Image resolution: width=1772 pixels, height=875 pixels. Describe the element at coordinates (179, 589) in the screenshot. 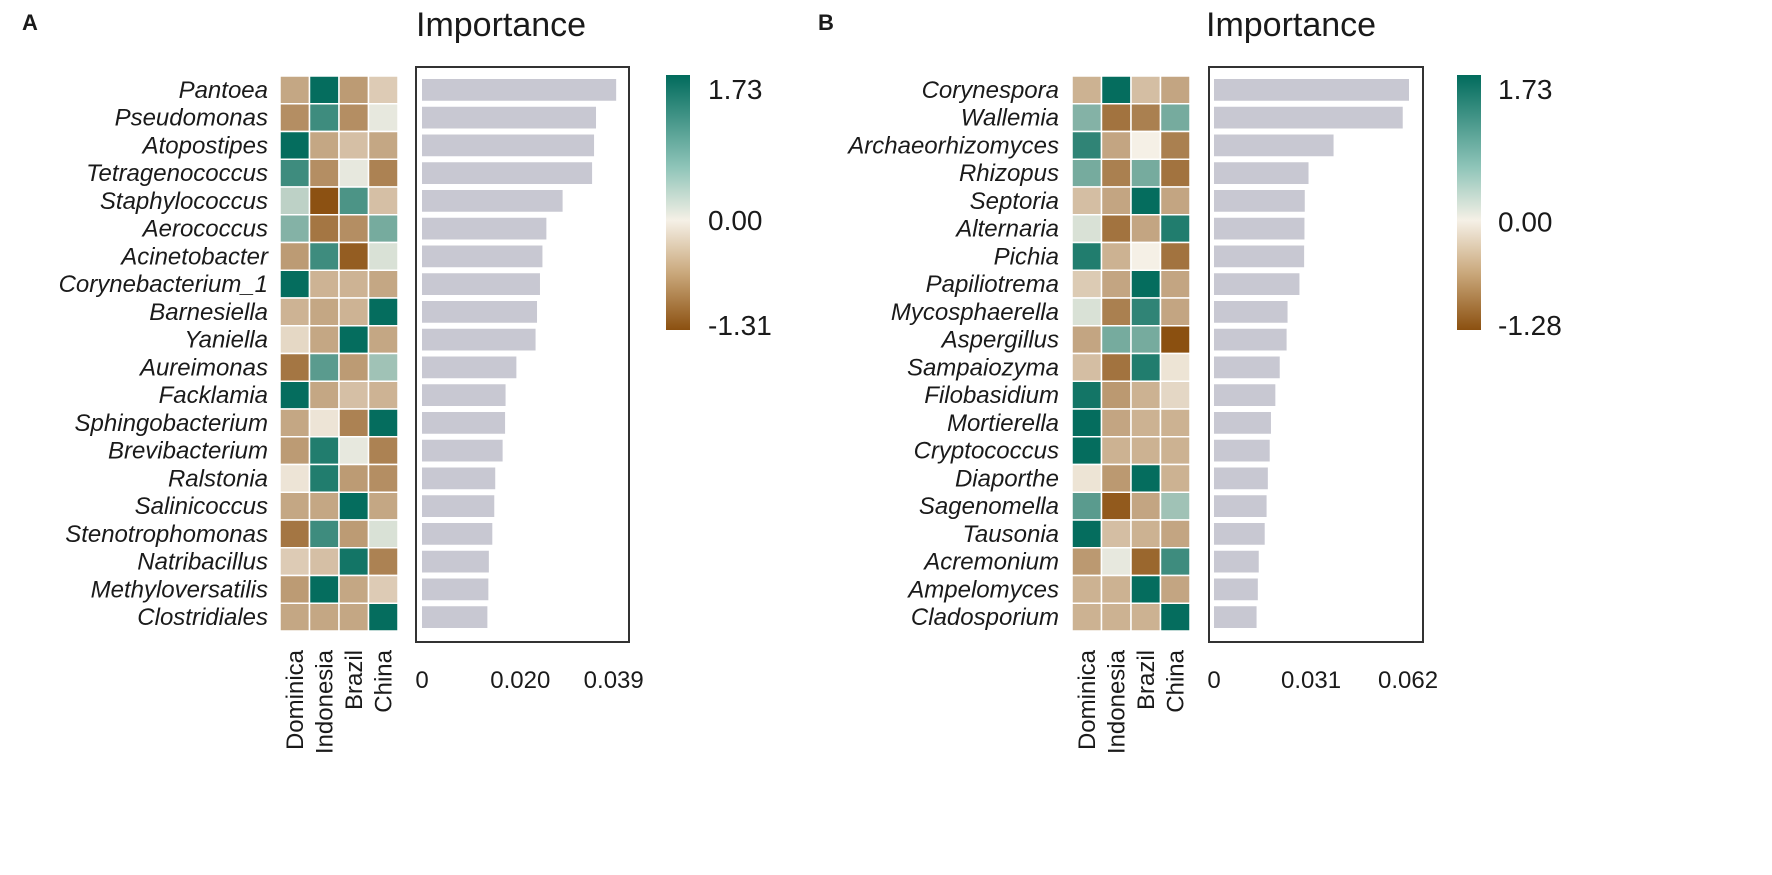

I see `row-label: Methyloversatilis` at that location.